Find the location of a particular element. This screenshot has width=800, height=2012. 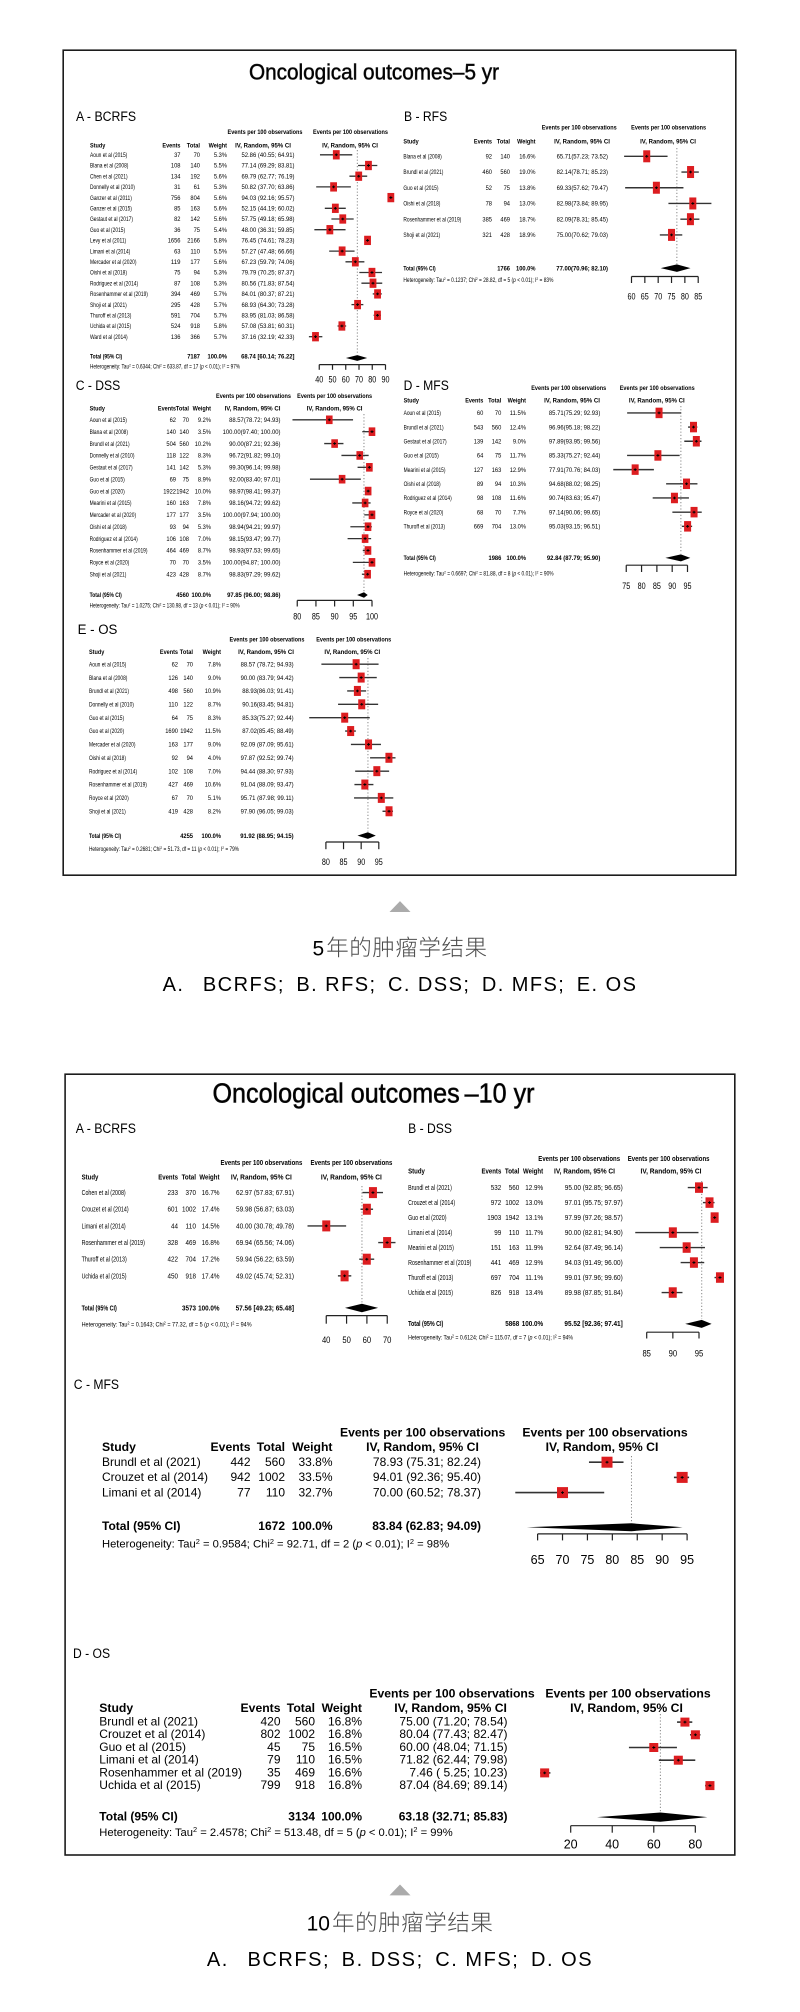

svg-text: 90.74(83.63; 95.47) is located at coordinates (574, 498).